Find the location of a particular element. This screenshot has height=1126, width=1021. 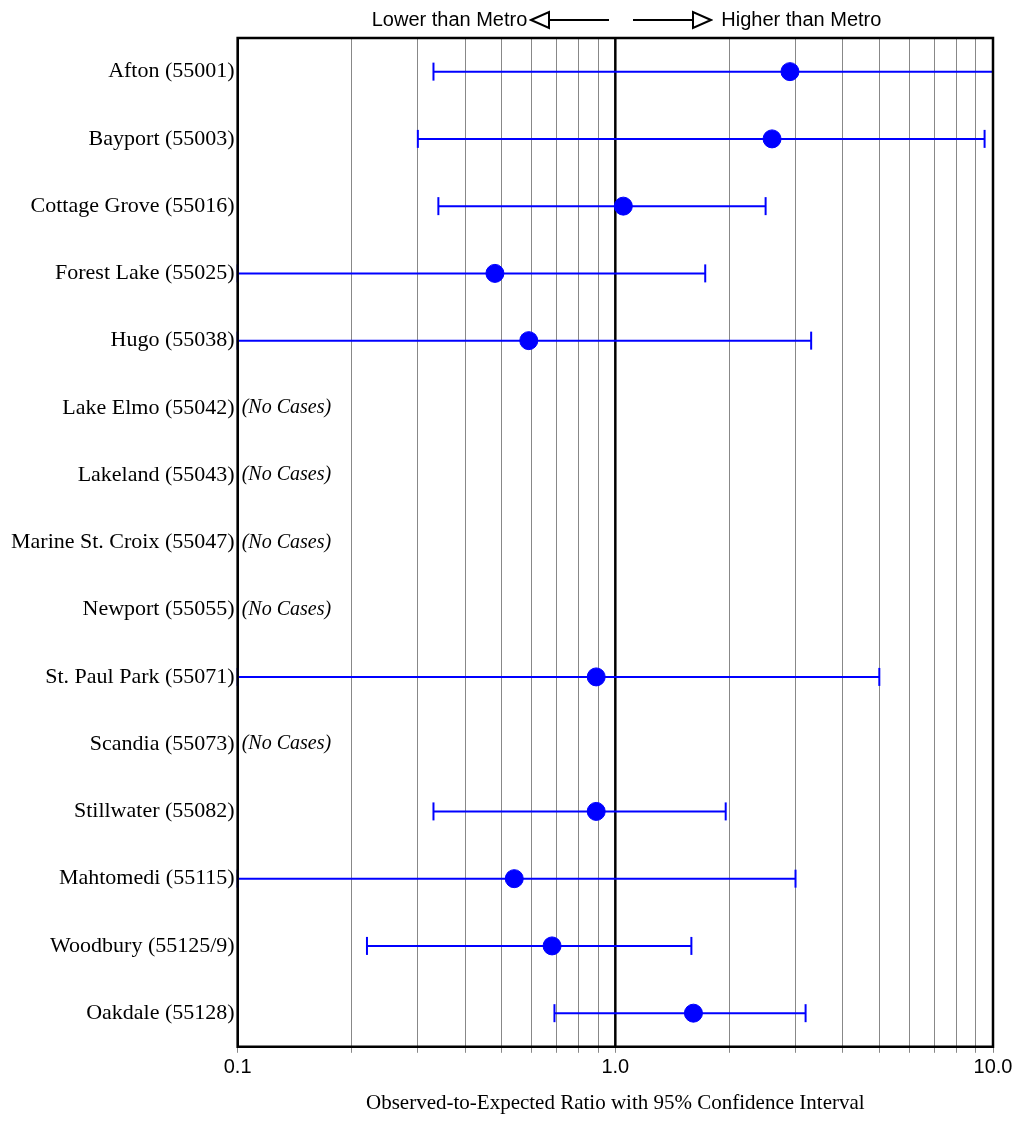

y-tick-label: Stillwater (55082) is located at coordinates (154, 810).